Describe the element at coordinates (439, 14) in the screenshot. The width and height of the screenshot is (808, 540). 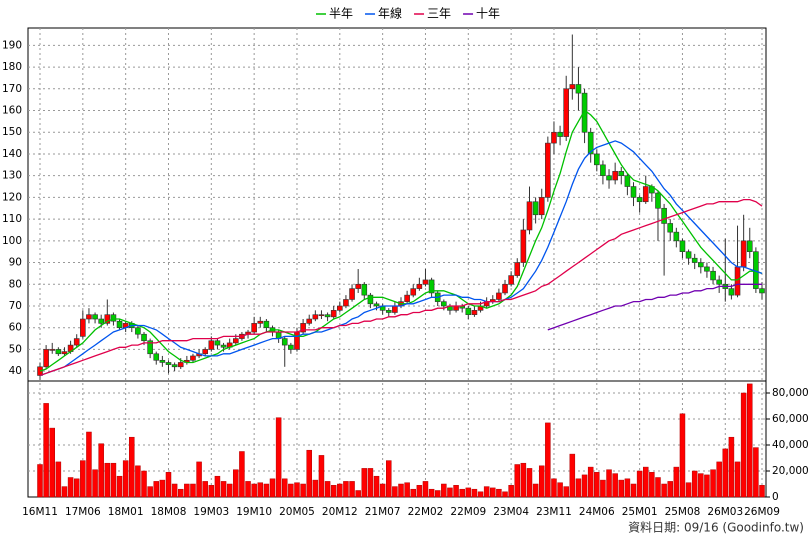
I see `legend-label: 三年` at that location.